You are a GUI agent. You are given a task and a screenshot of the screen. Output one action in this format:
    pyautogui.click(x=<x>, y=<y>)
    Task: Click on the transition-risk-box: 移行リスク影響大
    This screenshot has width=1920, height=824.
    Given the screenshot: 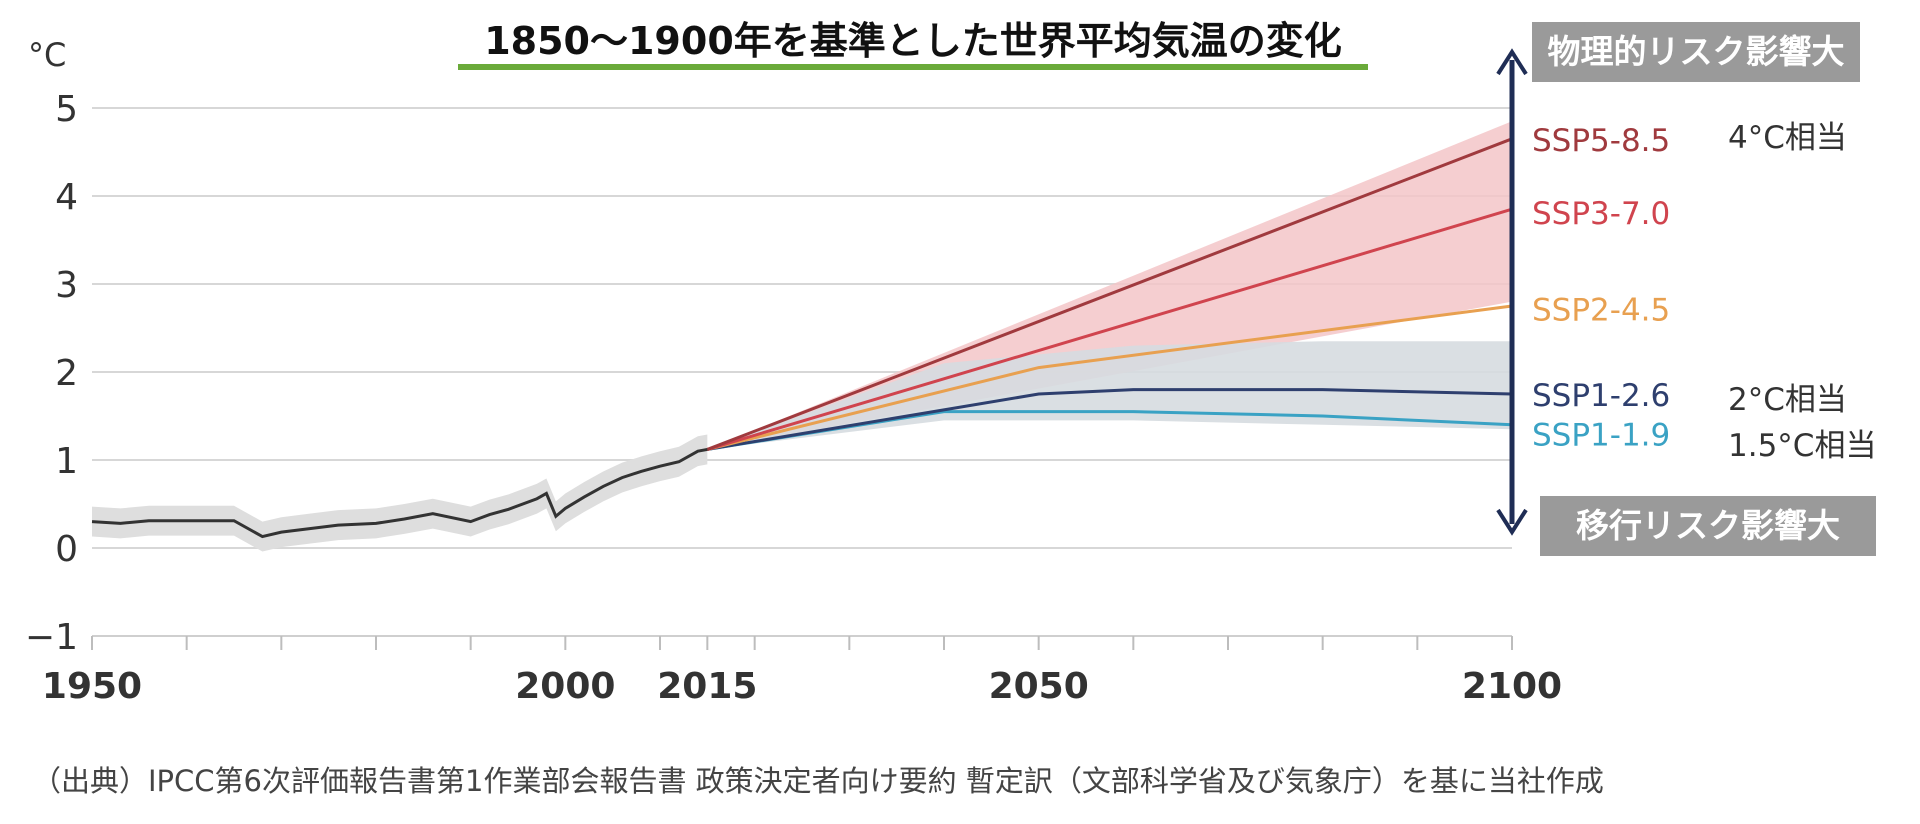 What is the action you would take?
    pyautogui.click(x=1708, y=526)
    